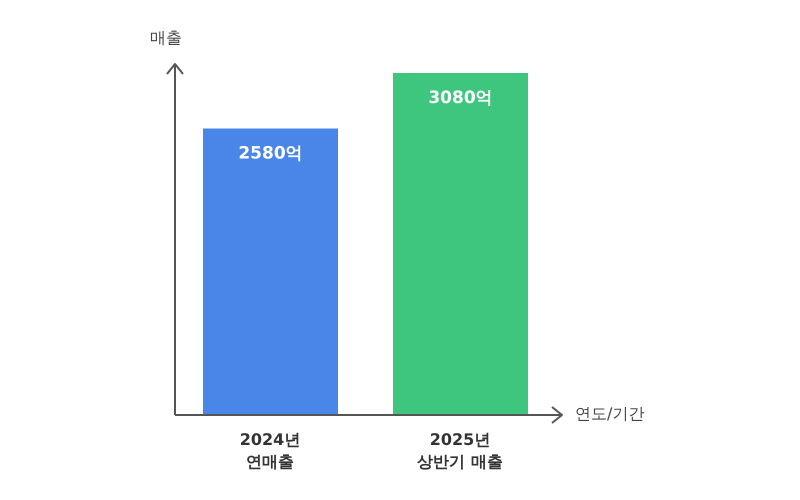 Image resolution: width=800 pixels, height=500 pixels. Describe the element at coordinates (270, 154) in the screenshot. I see `data-label: 2580억` at that location.